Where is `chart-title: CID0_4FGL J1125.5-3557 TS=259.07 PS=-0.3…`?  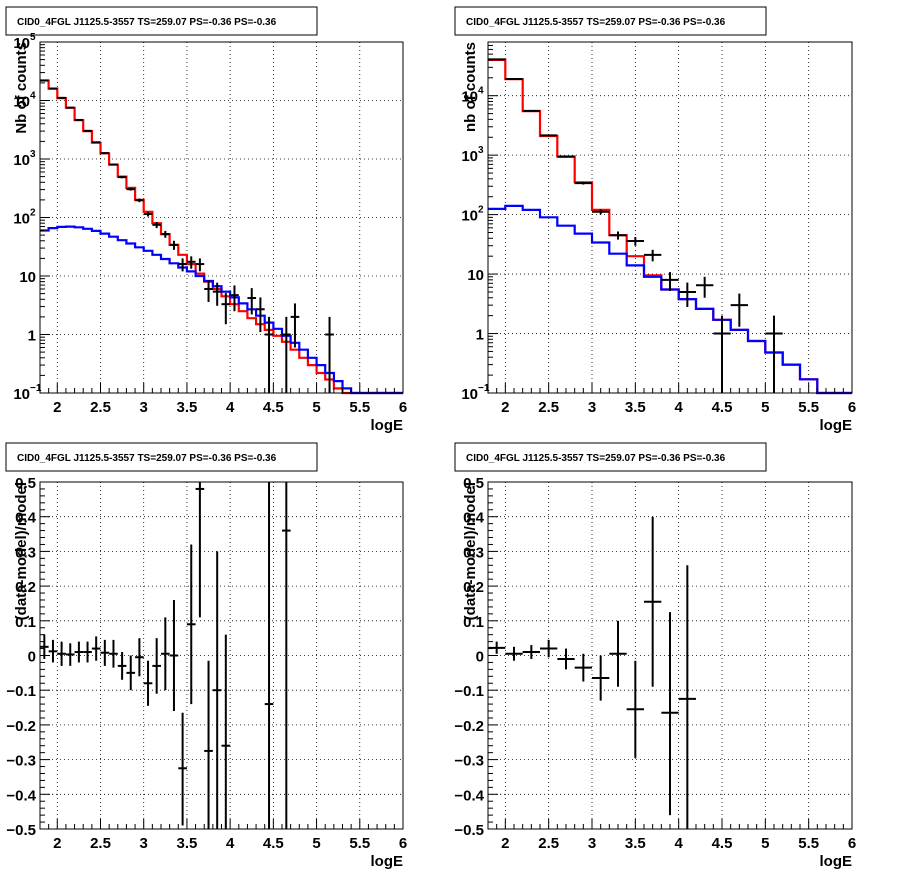 chart-title: CID0_4FGL J1125.5-3557 TS=259.07 PS=-0.3… is located at coordinates (596, 22).